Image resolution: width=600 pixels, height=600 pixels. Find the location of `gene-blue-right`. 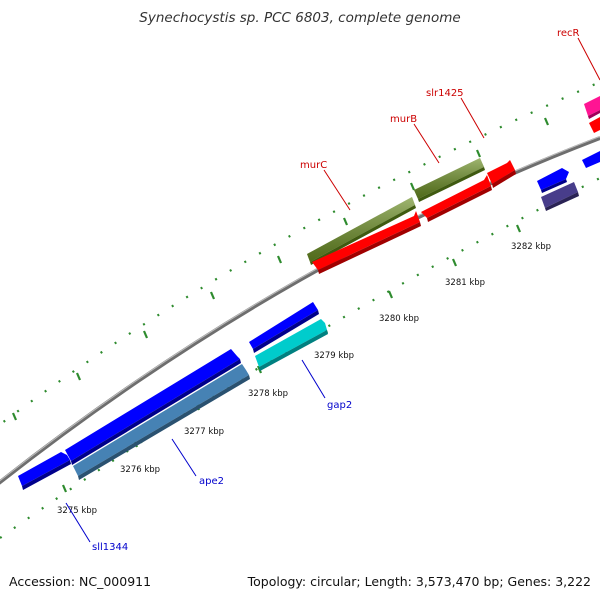

gene-blue-right is located at coordinates (591, 159).